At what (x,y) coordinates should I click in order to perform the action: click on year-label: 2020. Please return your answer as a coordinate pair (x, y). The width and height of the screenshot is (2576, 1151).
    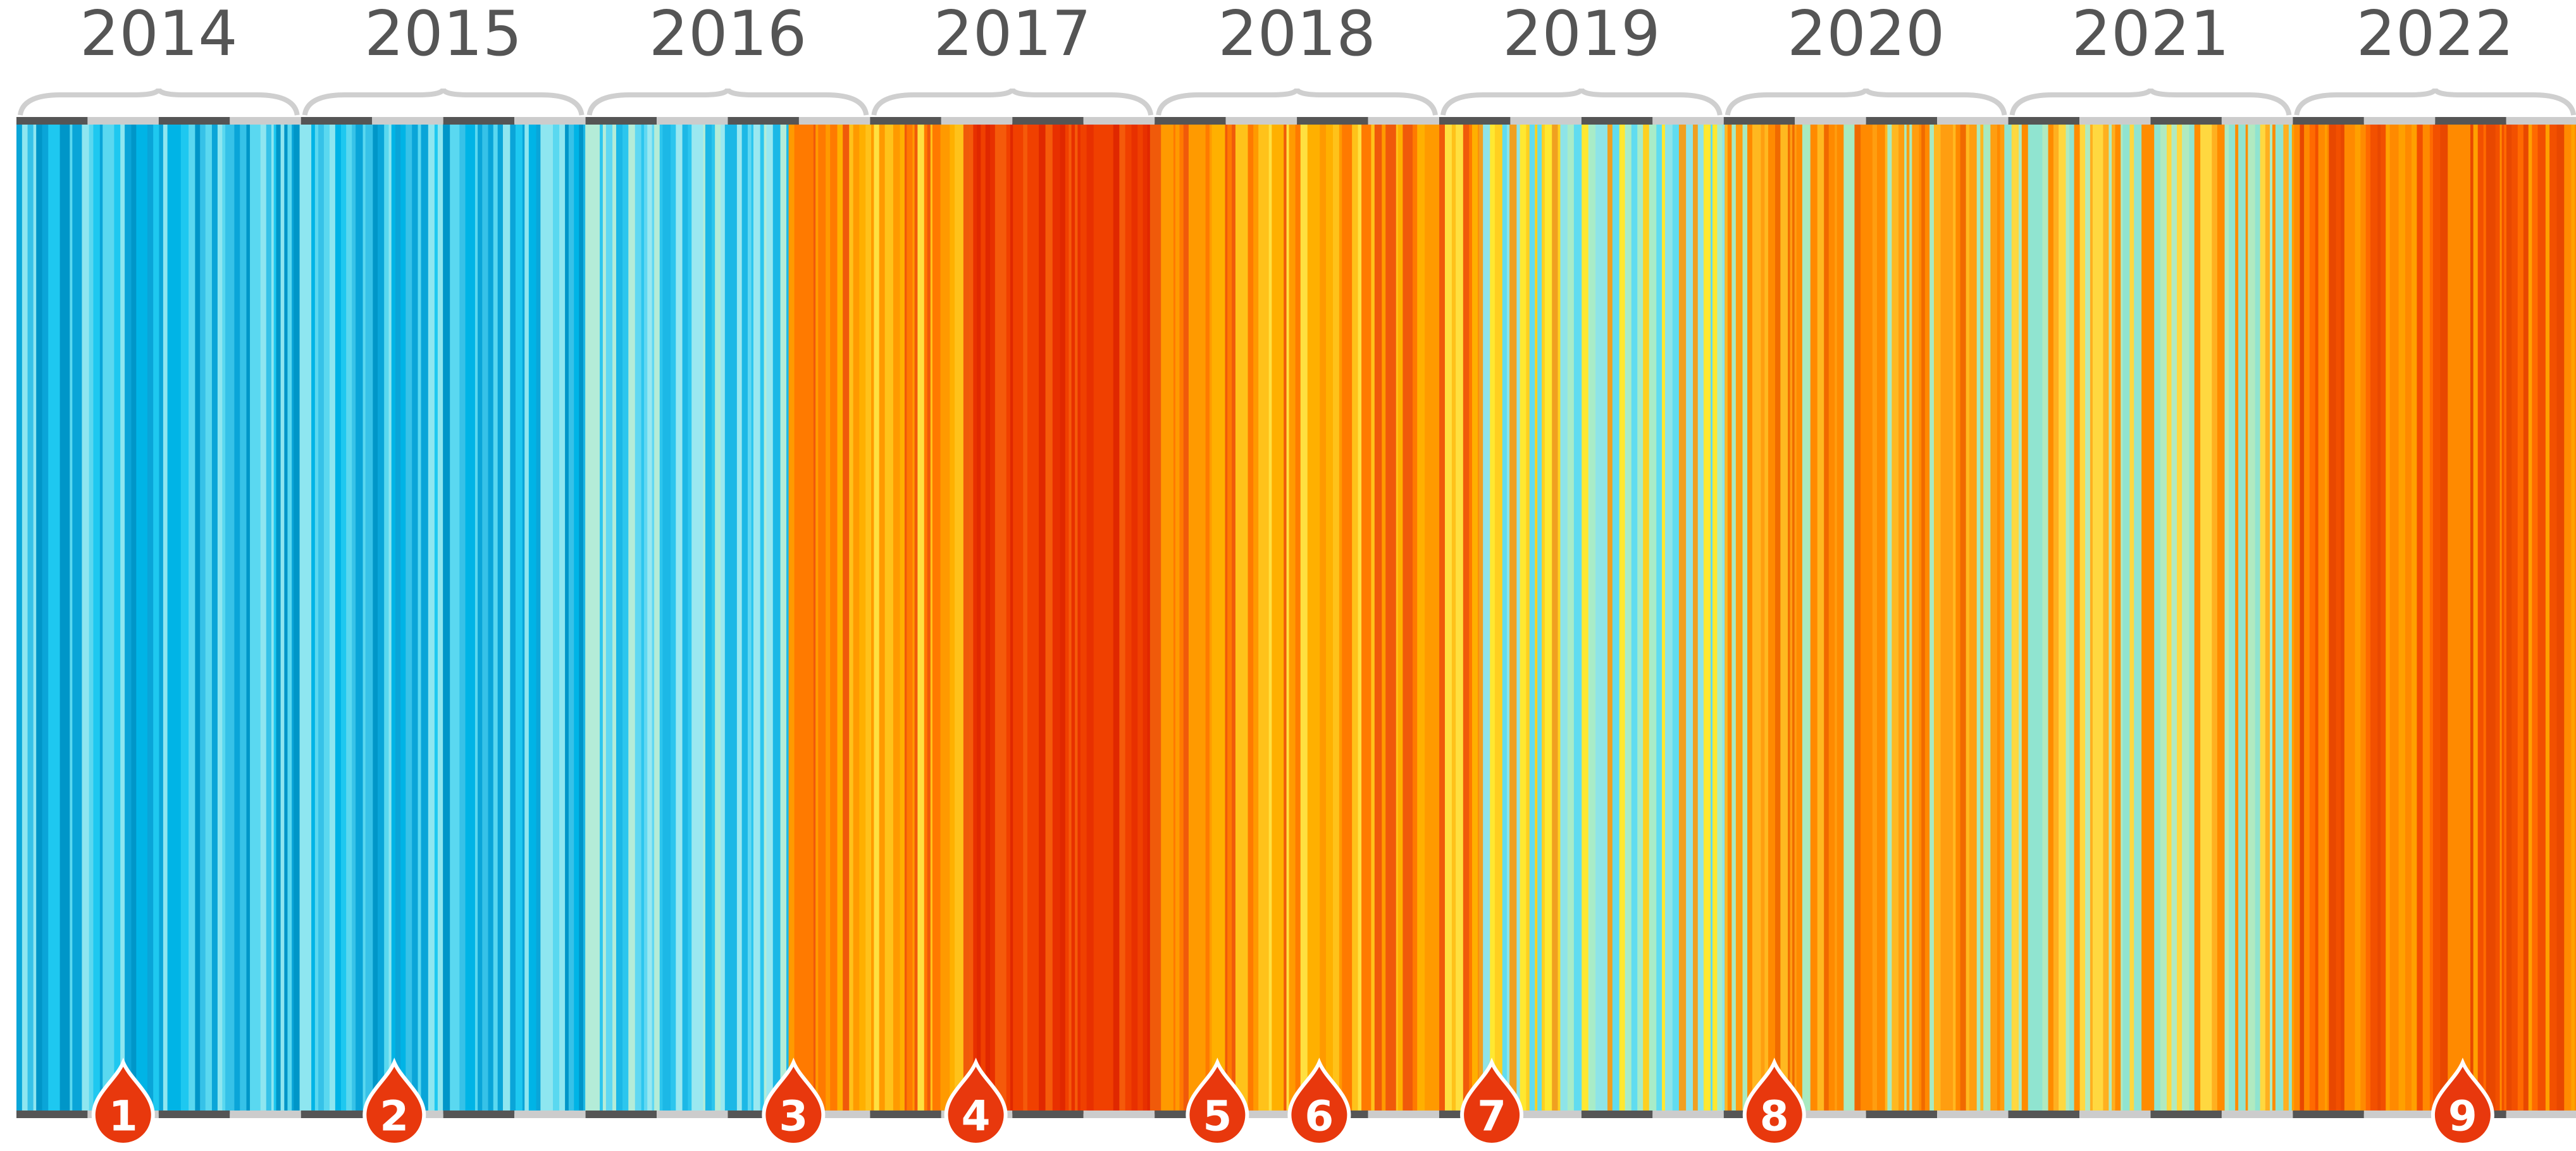
    Looking at the image, I should click on (1866, 35).